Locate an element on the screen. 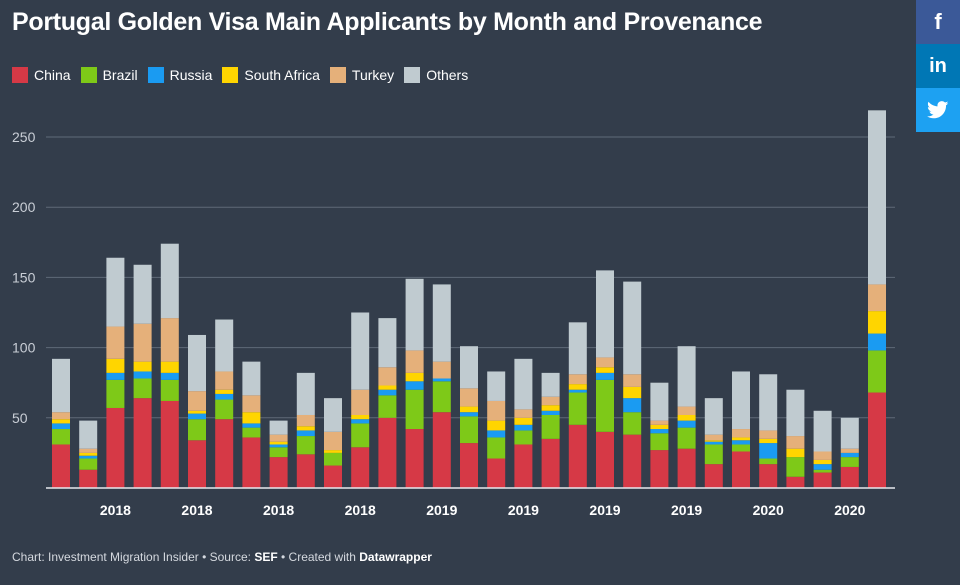  facebook-share-button: f is located at coordinates (938, 22).